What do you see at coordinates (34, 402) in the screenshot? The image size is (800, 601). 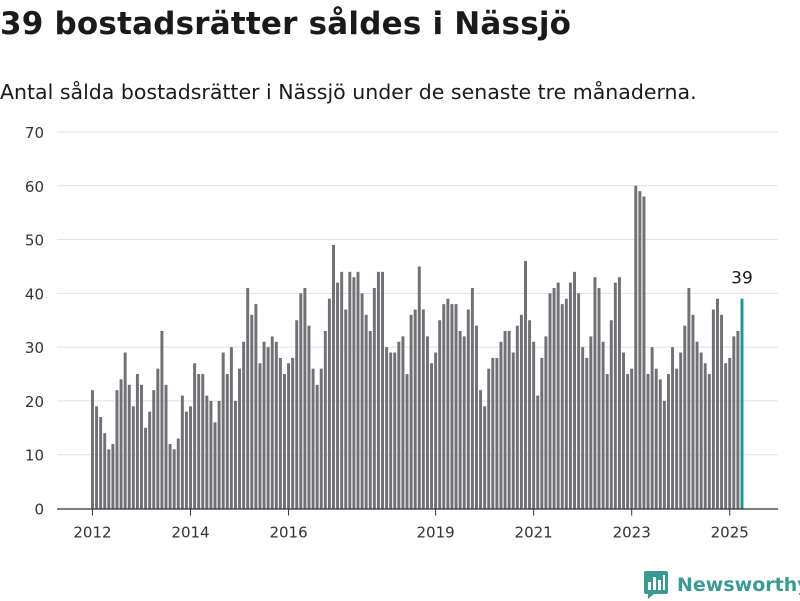 I see `y-tick-label: 20` at bounding box center [34, 402].